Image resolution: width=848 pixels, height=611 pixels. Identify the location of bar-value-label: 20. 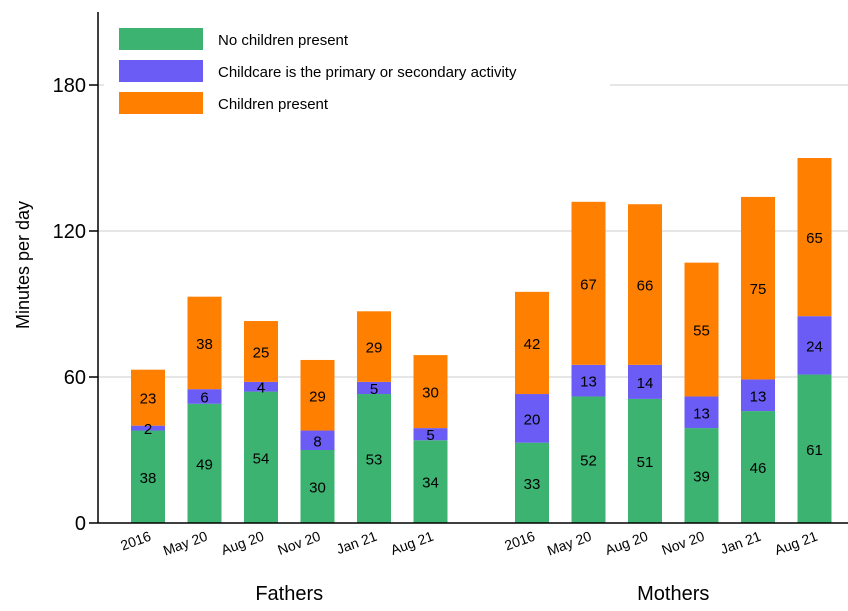
(532, 419).